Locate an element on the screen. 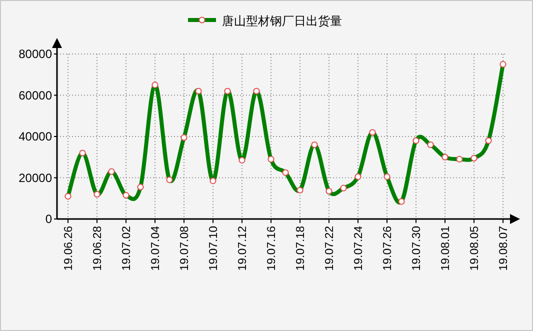 The width and height of the screenshot is (533, 331). y-tick-label: 60000 is located at coordinates (35, 95).